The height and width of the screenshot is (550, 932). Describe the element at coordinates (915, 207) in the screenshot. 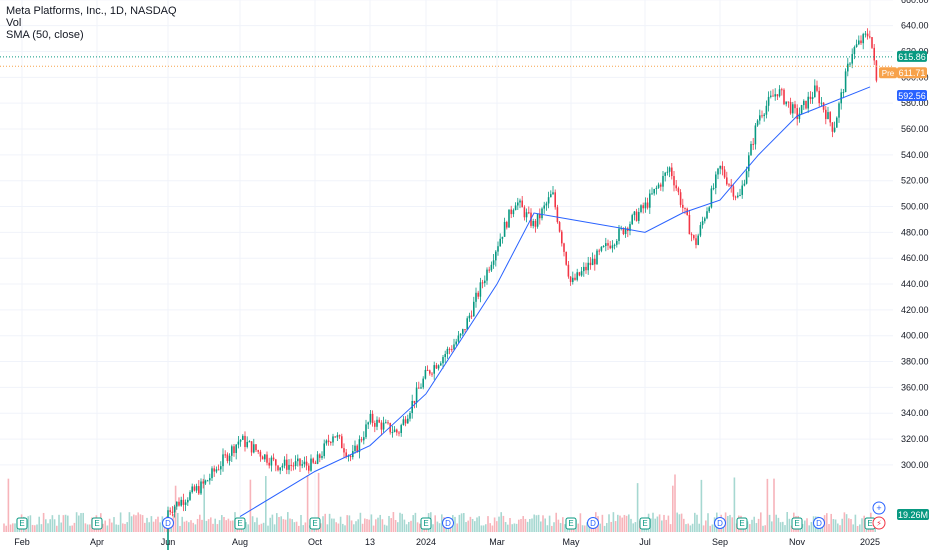

I see `price-tick-label: 500.00` at that location.